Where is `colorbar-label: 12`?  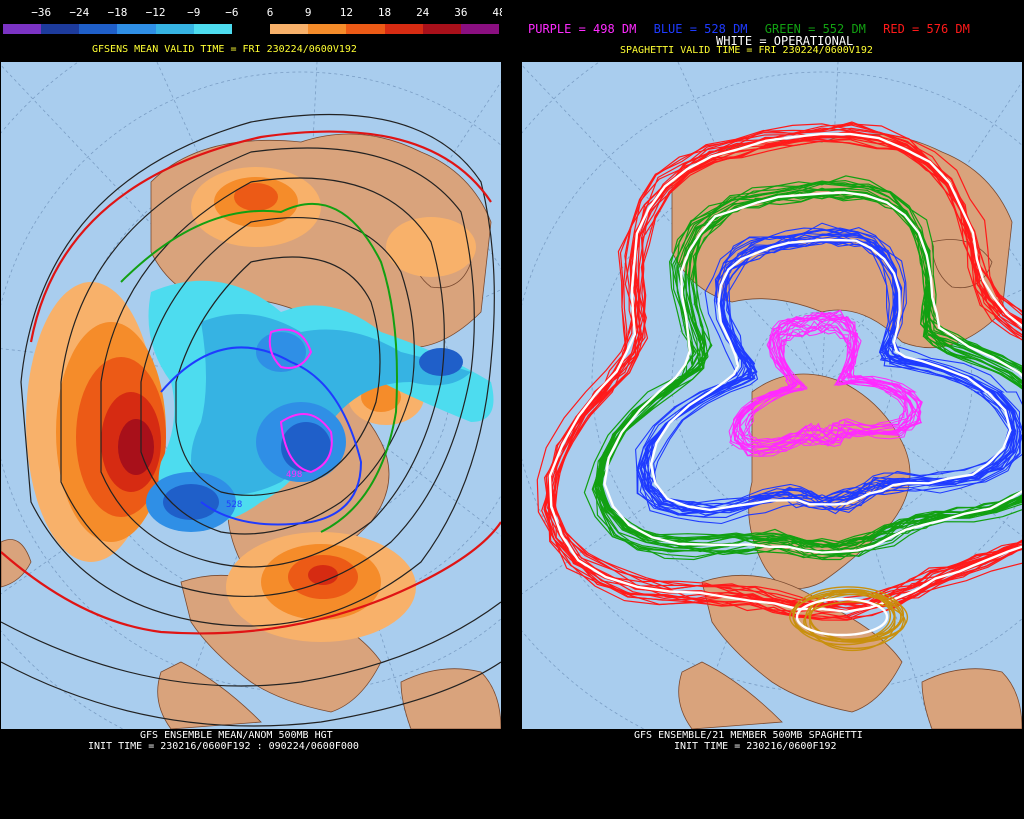
colorbar-label: 12 is located at coordinates (346, 12).